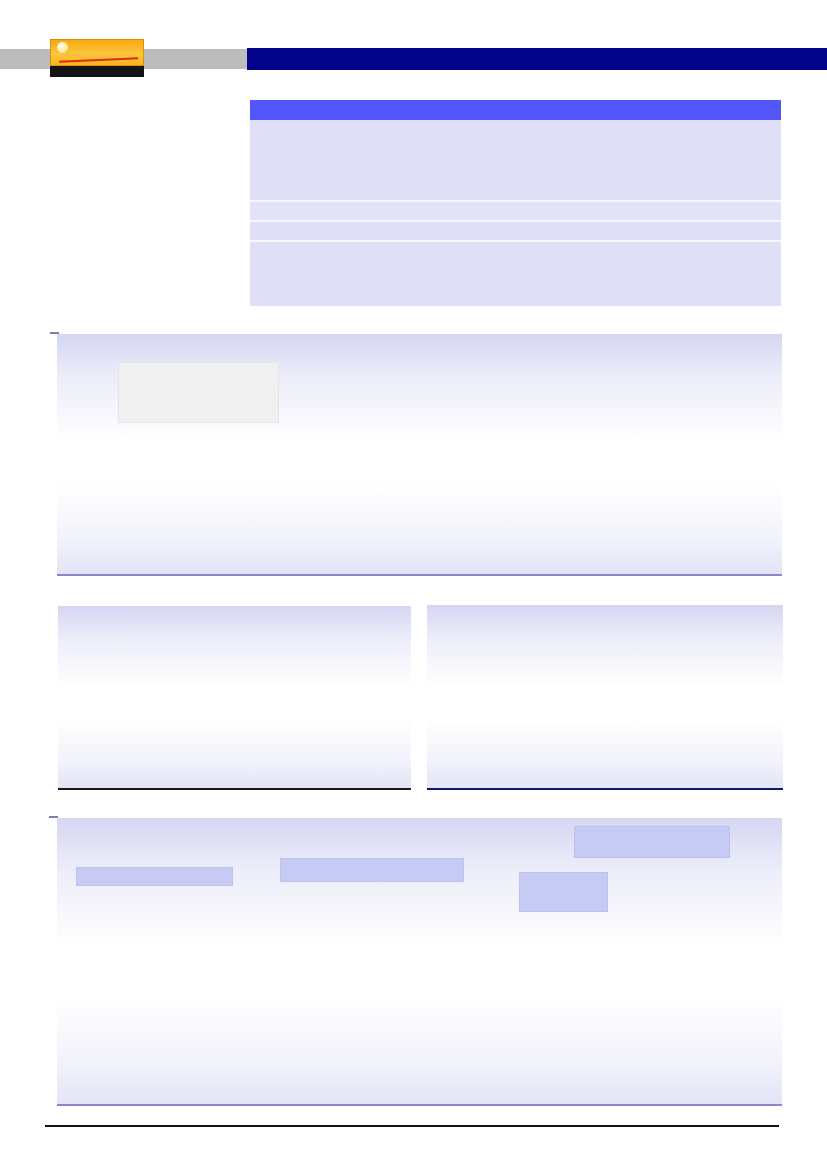 This screenshot has height=1169, width=827. I want to click on small-left-chart, so click(234, 698).